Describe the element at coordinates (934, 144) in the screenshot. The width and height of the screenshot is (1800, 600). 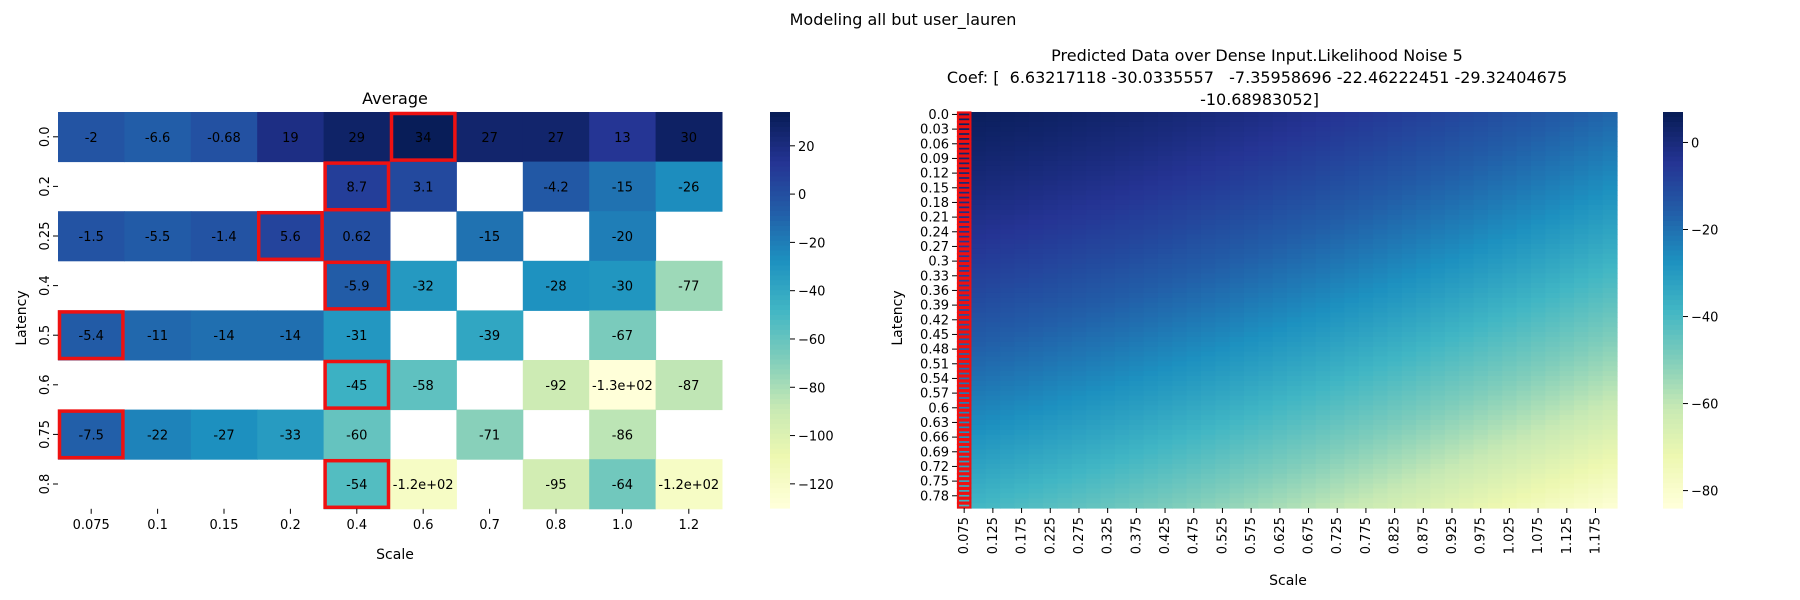
I see `y-tick-label: 0.06` at that location.